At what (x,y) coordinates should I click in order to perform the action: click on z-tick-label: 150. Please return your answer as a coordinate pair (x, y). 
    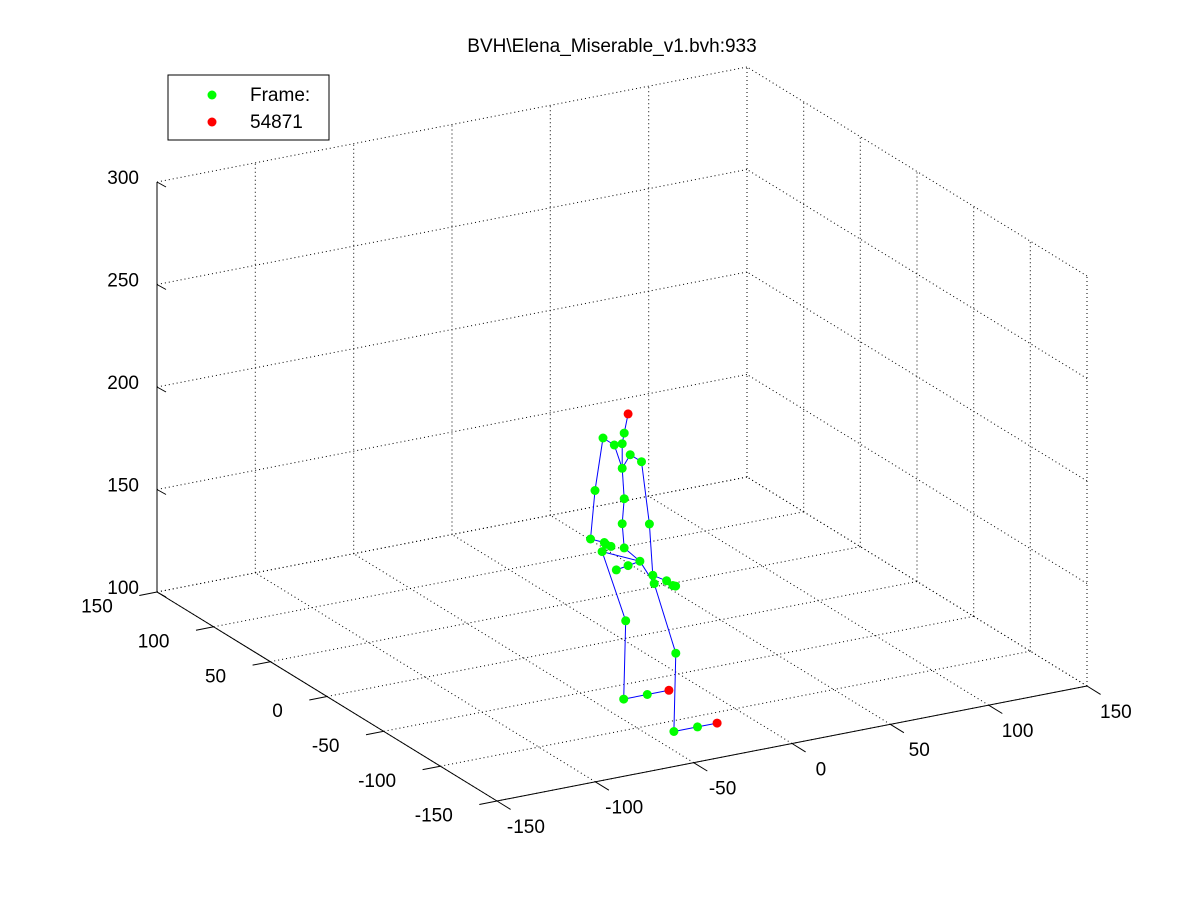
    Looking at the image, I should click on (123, 486).